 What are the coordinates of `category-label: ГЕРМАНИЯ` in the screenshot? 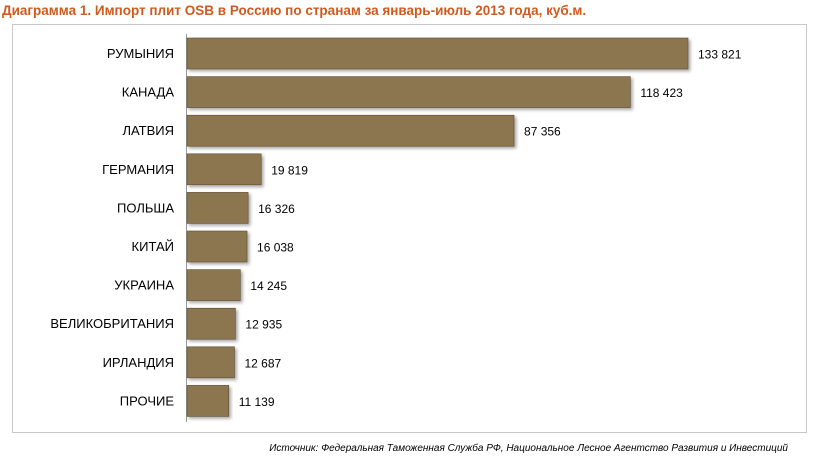 It's located at (138, 169).